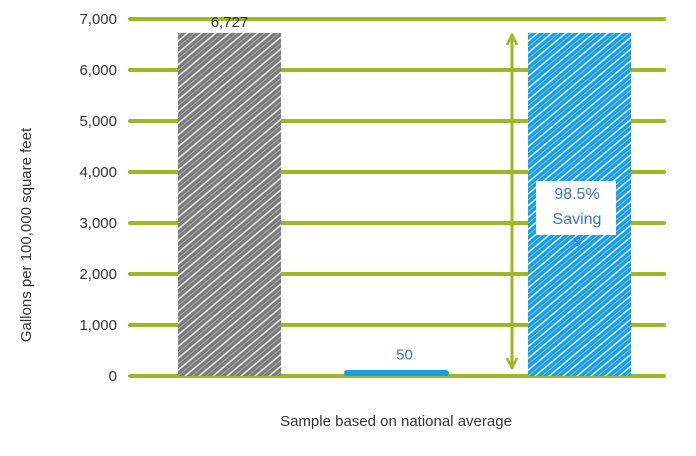 Image resolution: width=696 pixels, height=456 pixels. Describe the element at coordinates (98, 198) in the screenshot. I see `y-axis-ticks: 0 1,000 2,000 3,000 4,000 5,000 6,000 7,000` at that location.